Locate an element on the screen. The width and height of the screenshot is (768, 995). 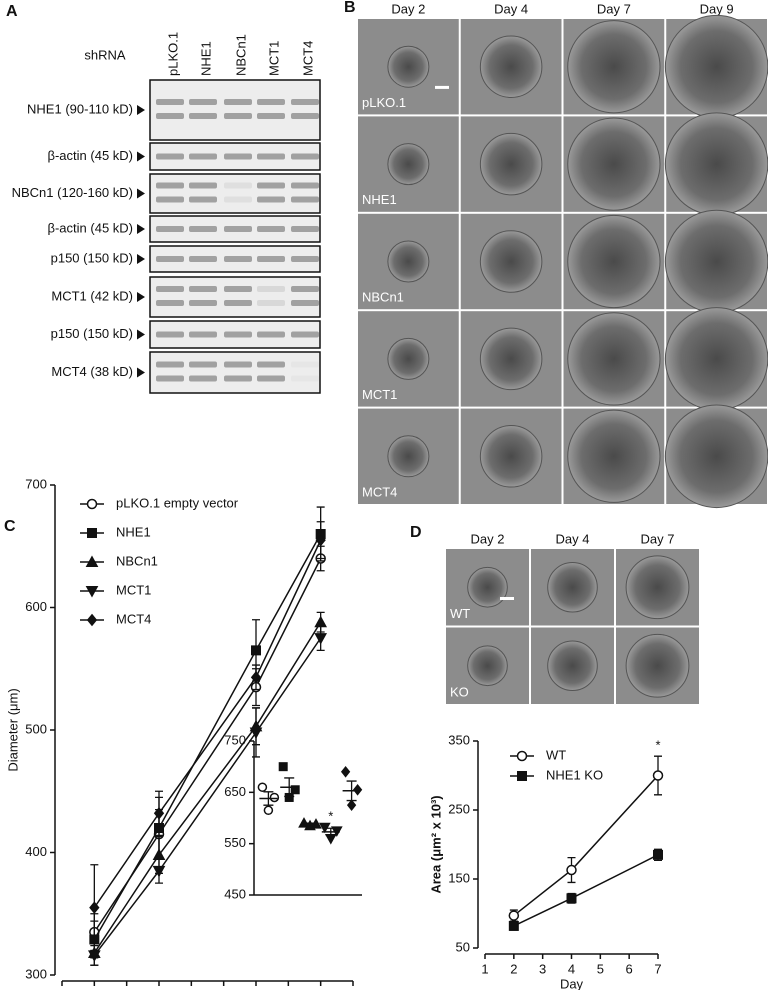
y-tick-label: 700 is located at coordinates (36, 483).